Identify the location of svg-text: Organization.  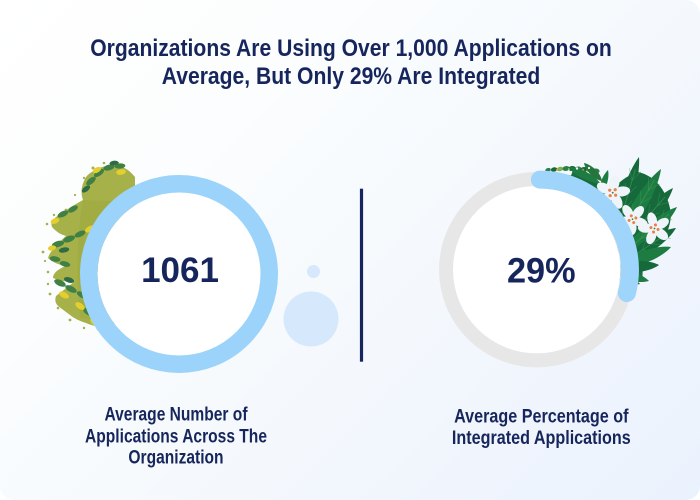
(175, 457).